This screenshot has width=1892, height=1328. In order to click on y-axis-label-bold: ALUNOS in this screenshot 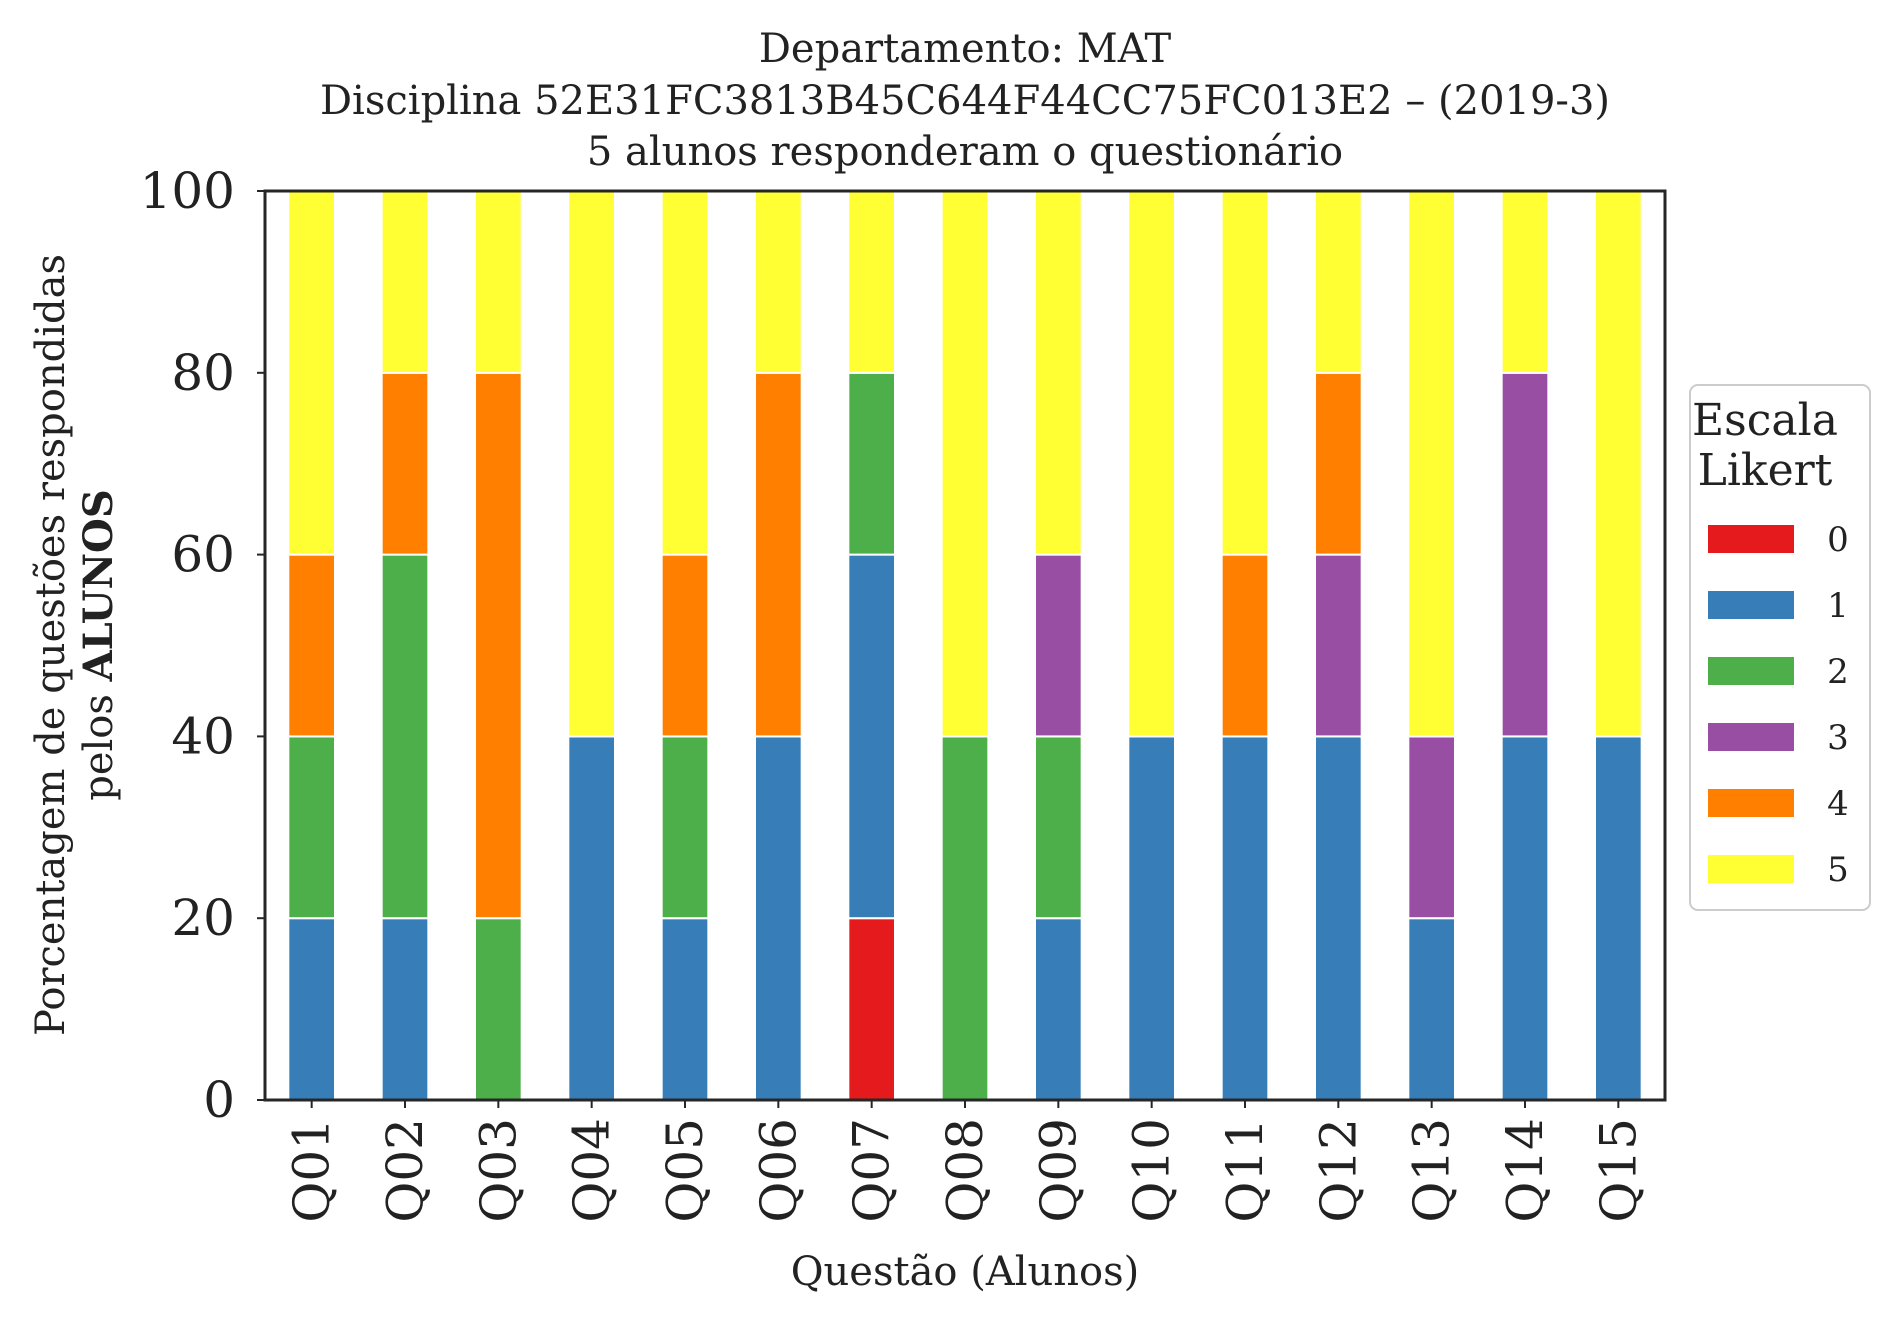, I will do `click(98, 585)`.